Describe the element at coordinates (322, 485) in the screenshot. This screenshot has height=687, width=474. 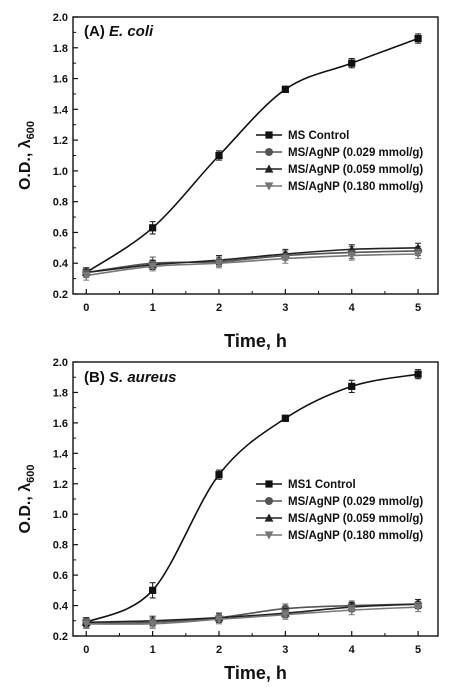
I see `legend-label: MS1 Control` at that location.